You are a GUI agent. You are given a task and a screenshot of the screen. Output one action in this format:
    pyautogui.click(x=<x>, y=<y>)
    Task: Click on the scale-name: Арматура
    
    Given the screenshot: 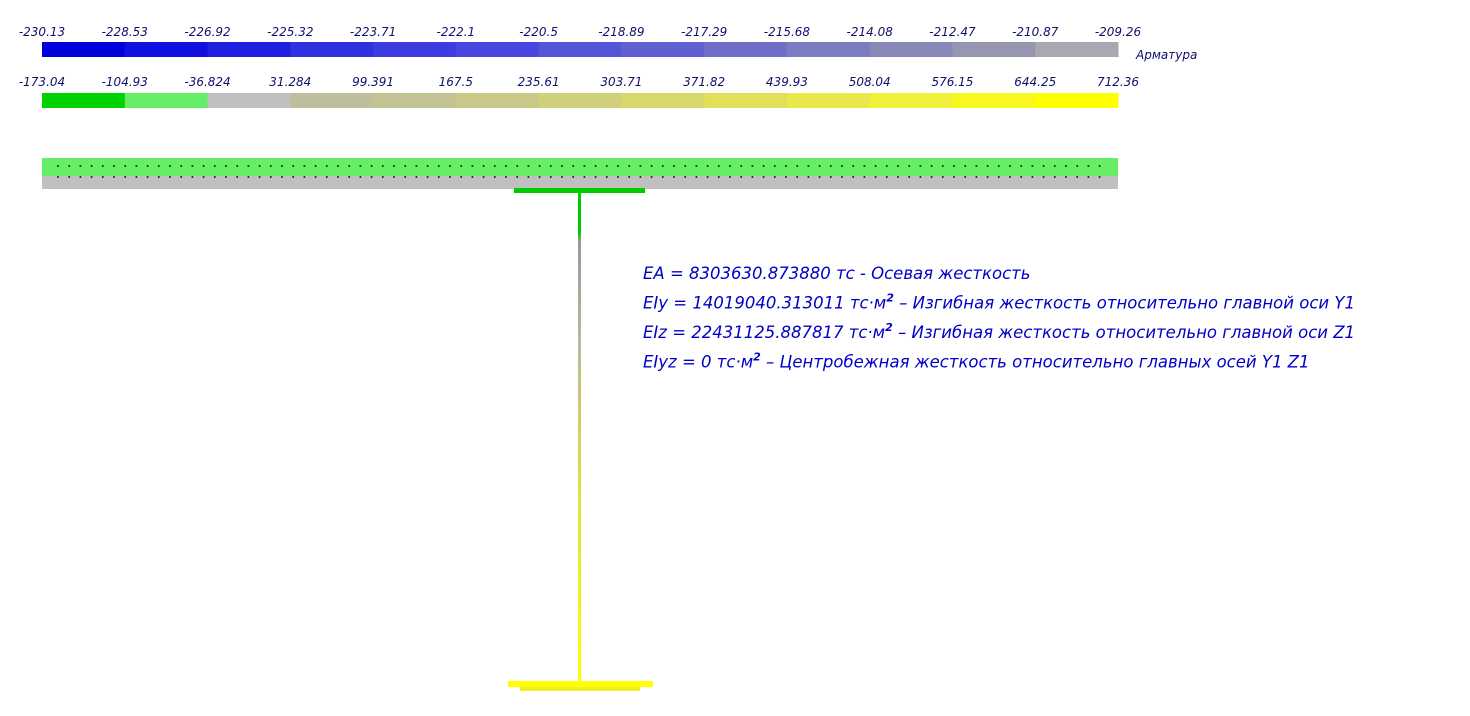 What is the action you would take?
    pyautogui.click(x=1166, y=55)
    